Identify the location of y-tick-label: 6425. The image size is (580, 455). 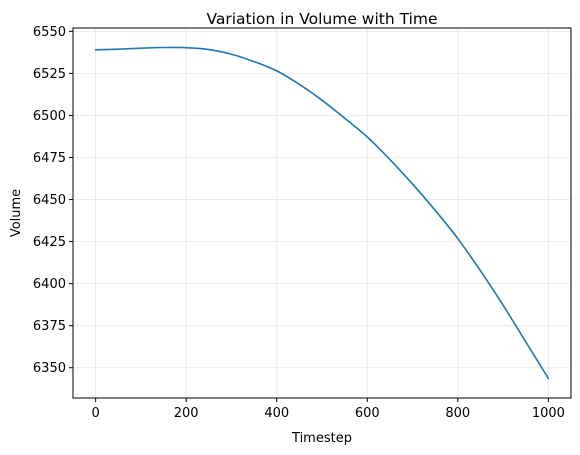
(49, 242).